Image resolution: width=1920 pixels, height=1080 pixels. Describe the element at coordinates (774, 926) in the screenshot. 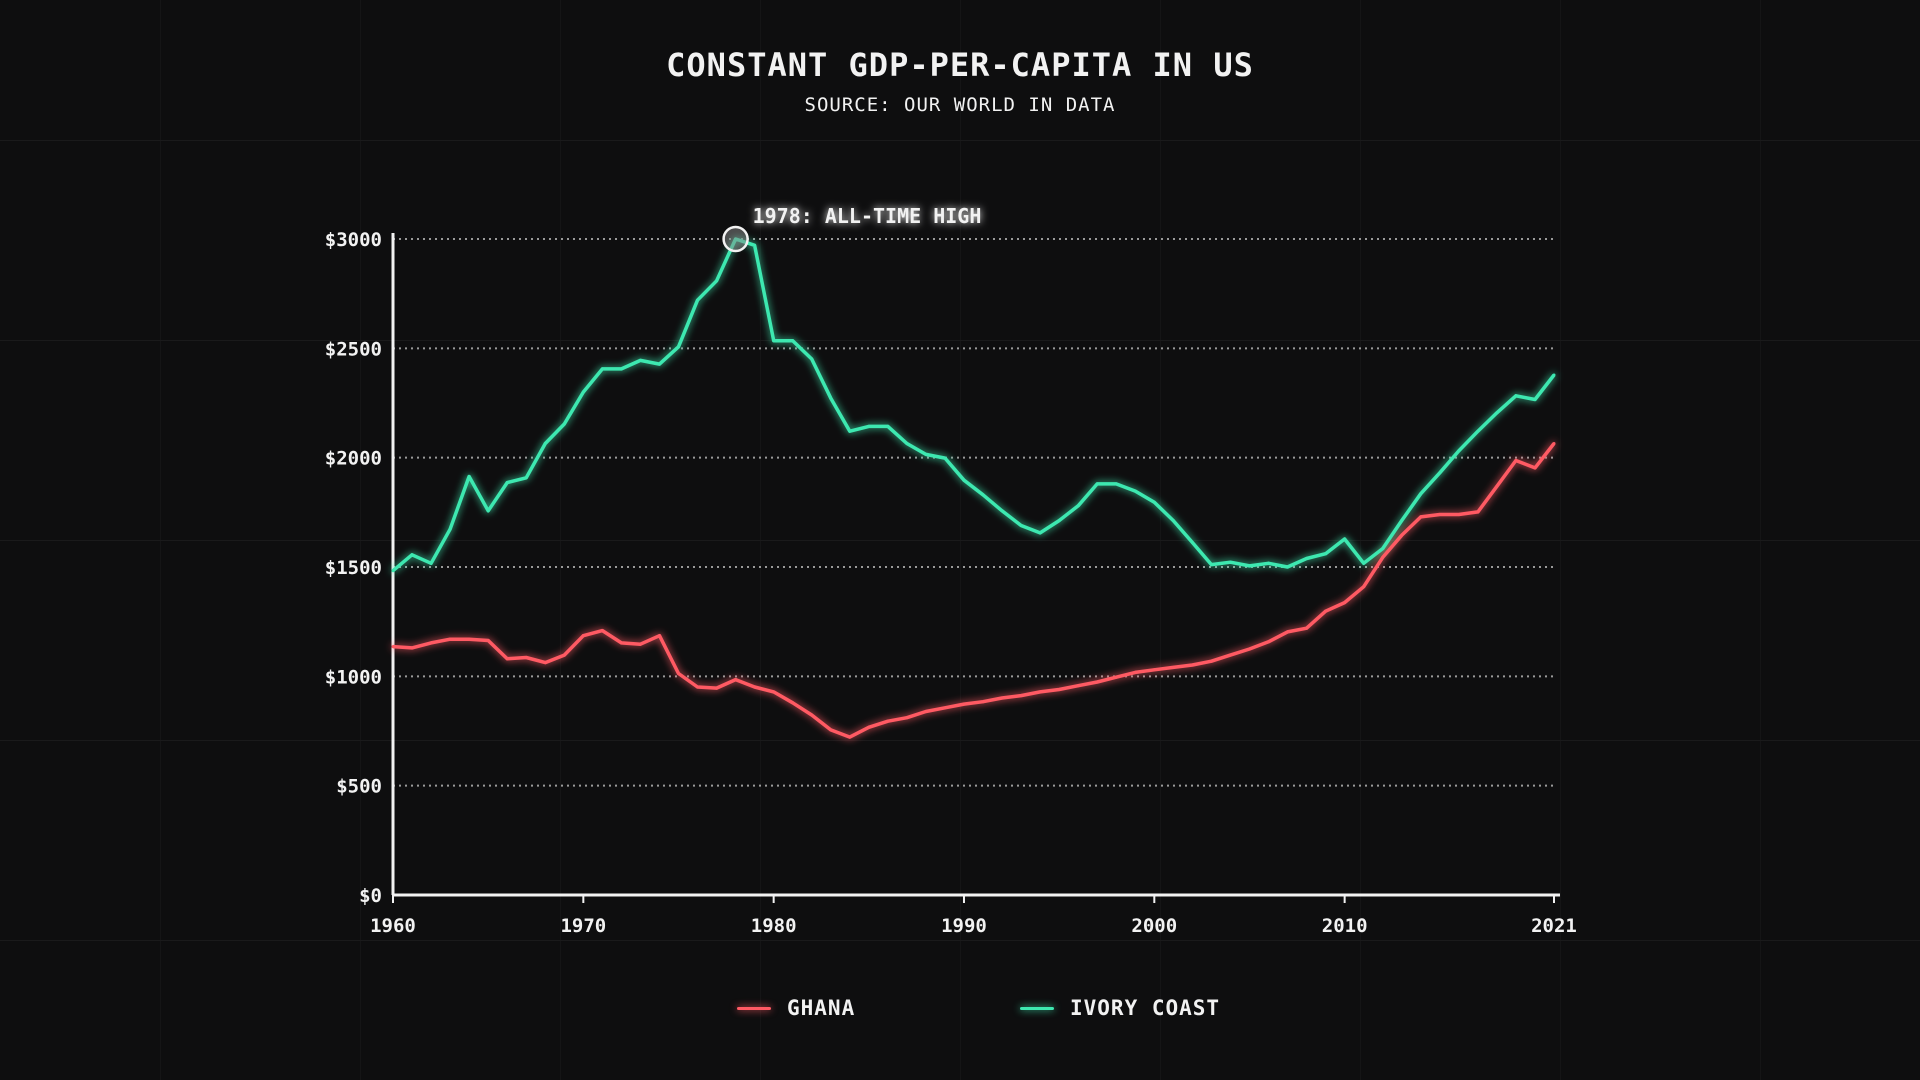

I see `x-tick-label: 1980` at that location.